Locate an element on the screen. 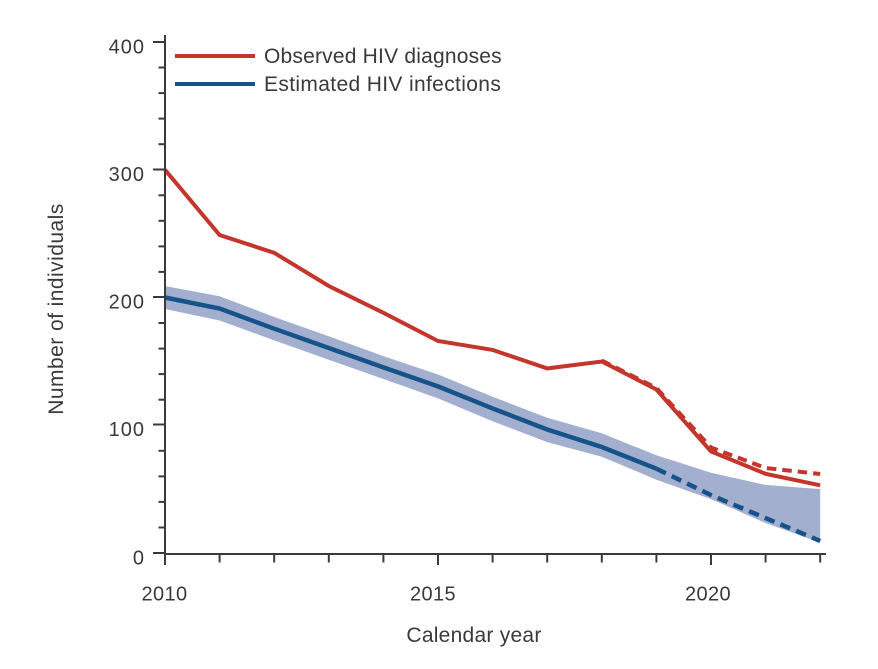 The width and height of the screenshot is (878, 669). svg-text: 400 is located at coordinates (127, 47).